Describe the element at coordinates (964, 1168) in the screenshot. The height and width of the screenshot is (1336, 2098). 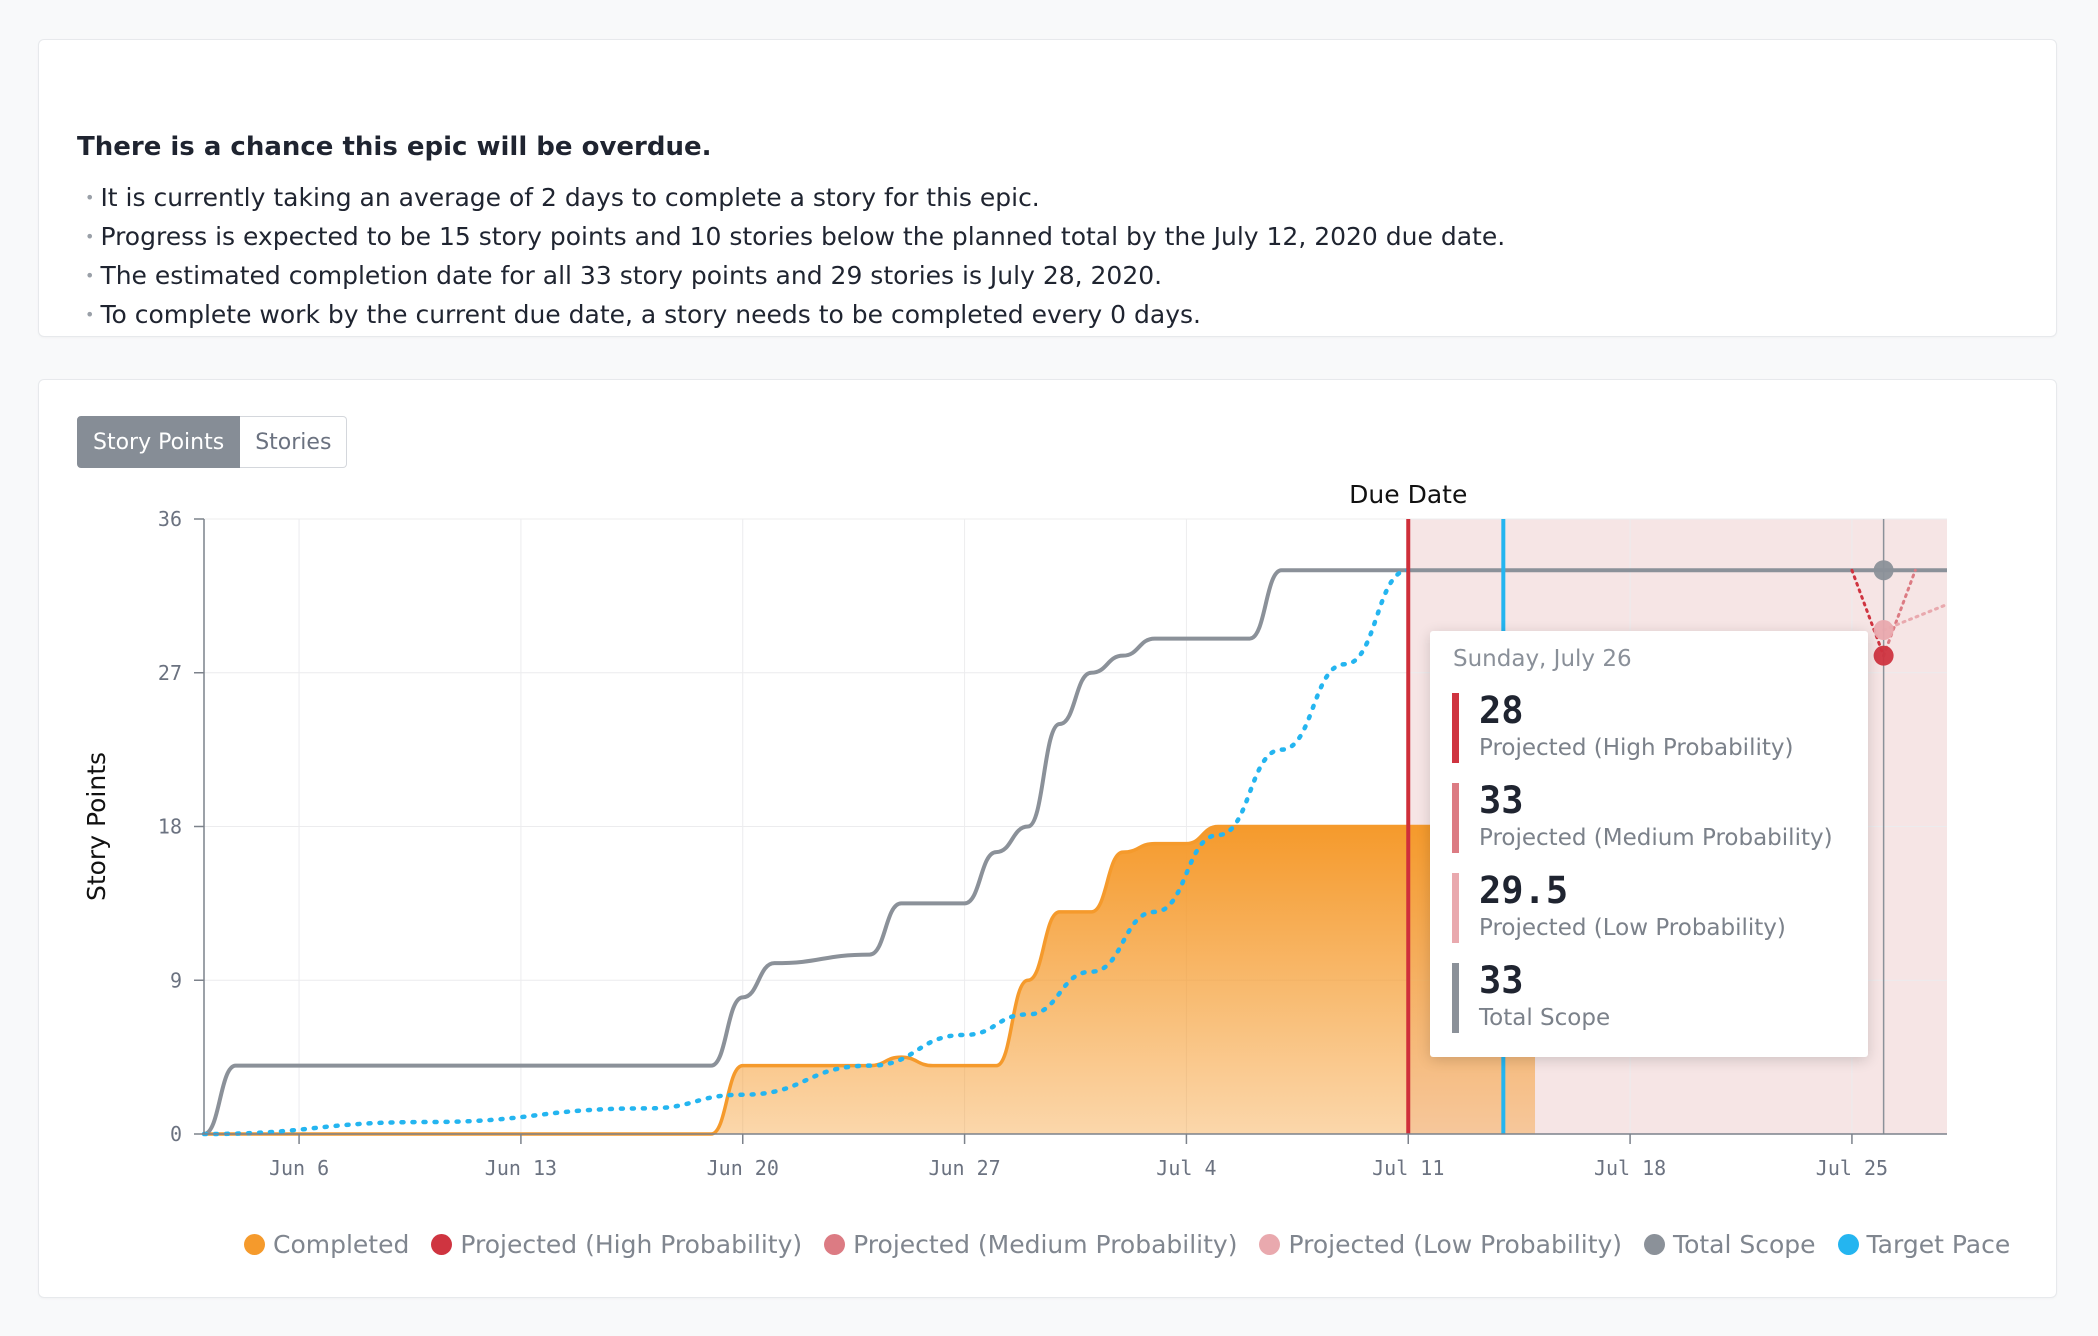
I see `x-tick-label: Jun 27` at that location.